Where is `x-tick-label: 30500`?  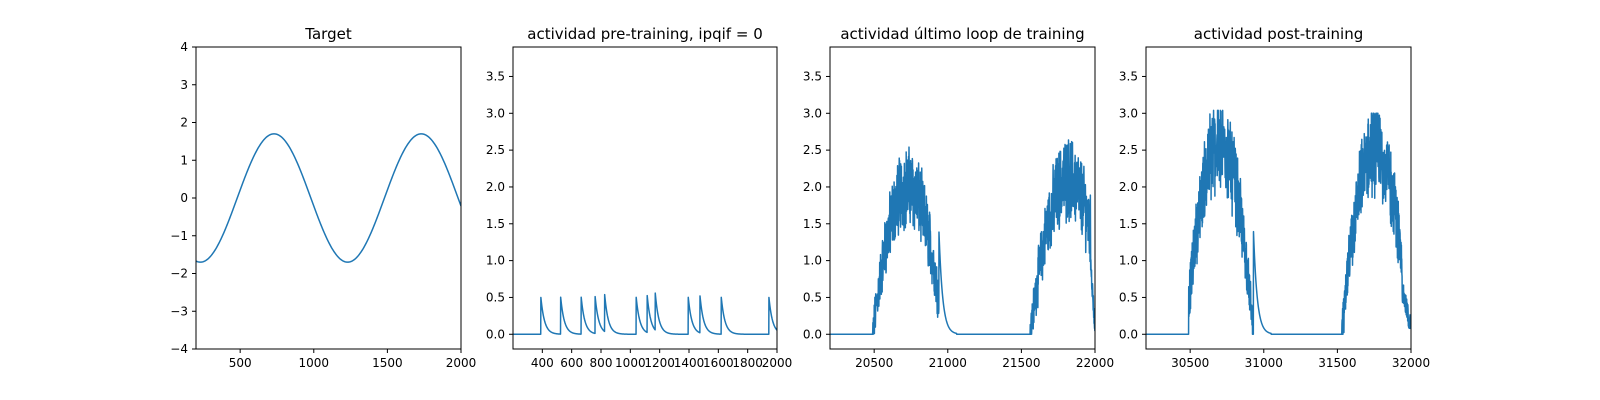 x-tick-label: 30500 is located at coordinates (1190, 363).